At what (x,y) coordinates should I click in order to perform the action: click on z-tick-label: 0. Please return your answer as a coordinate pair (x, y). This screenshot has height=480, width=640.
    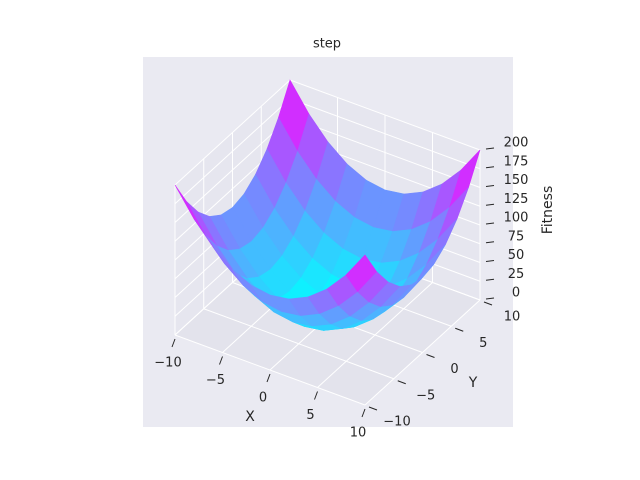
    Looking at the image, I should click on (516, 293).